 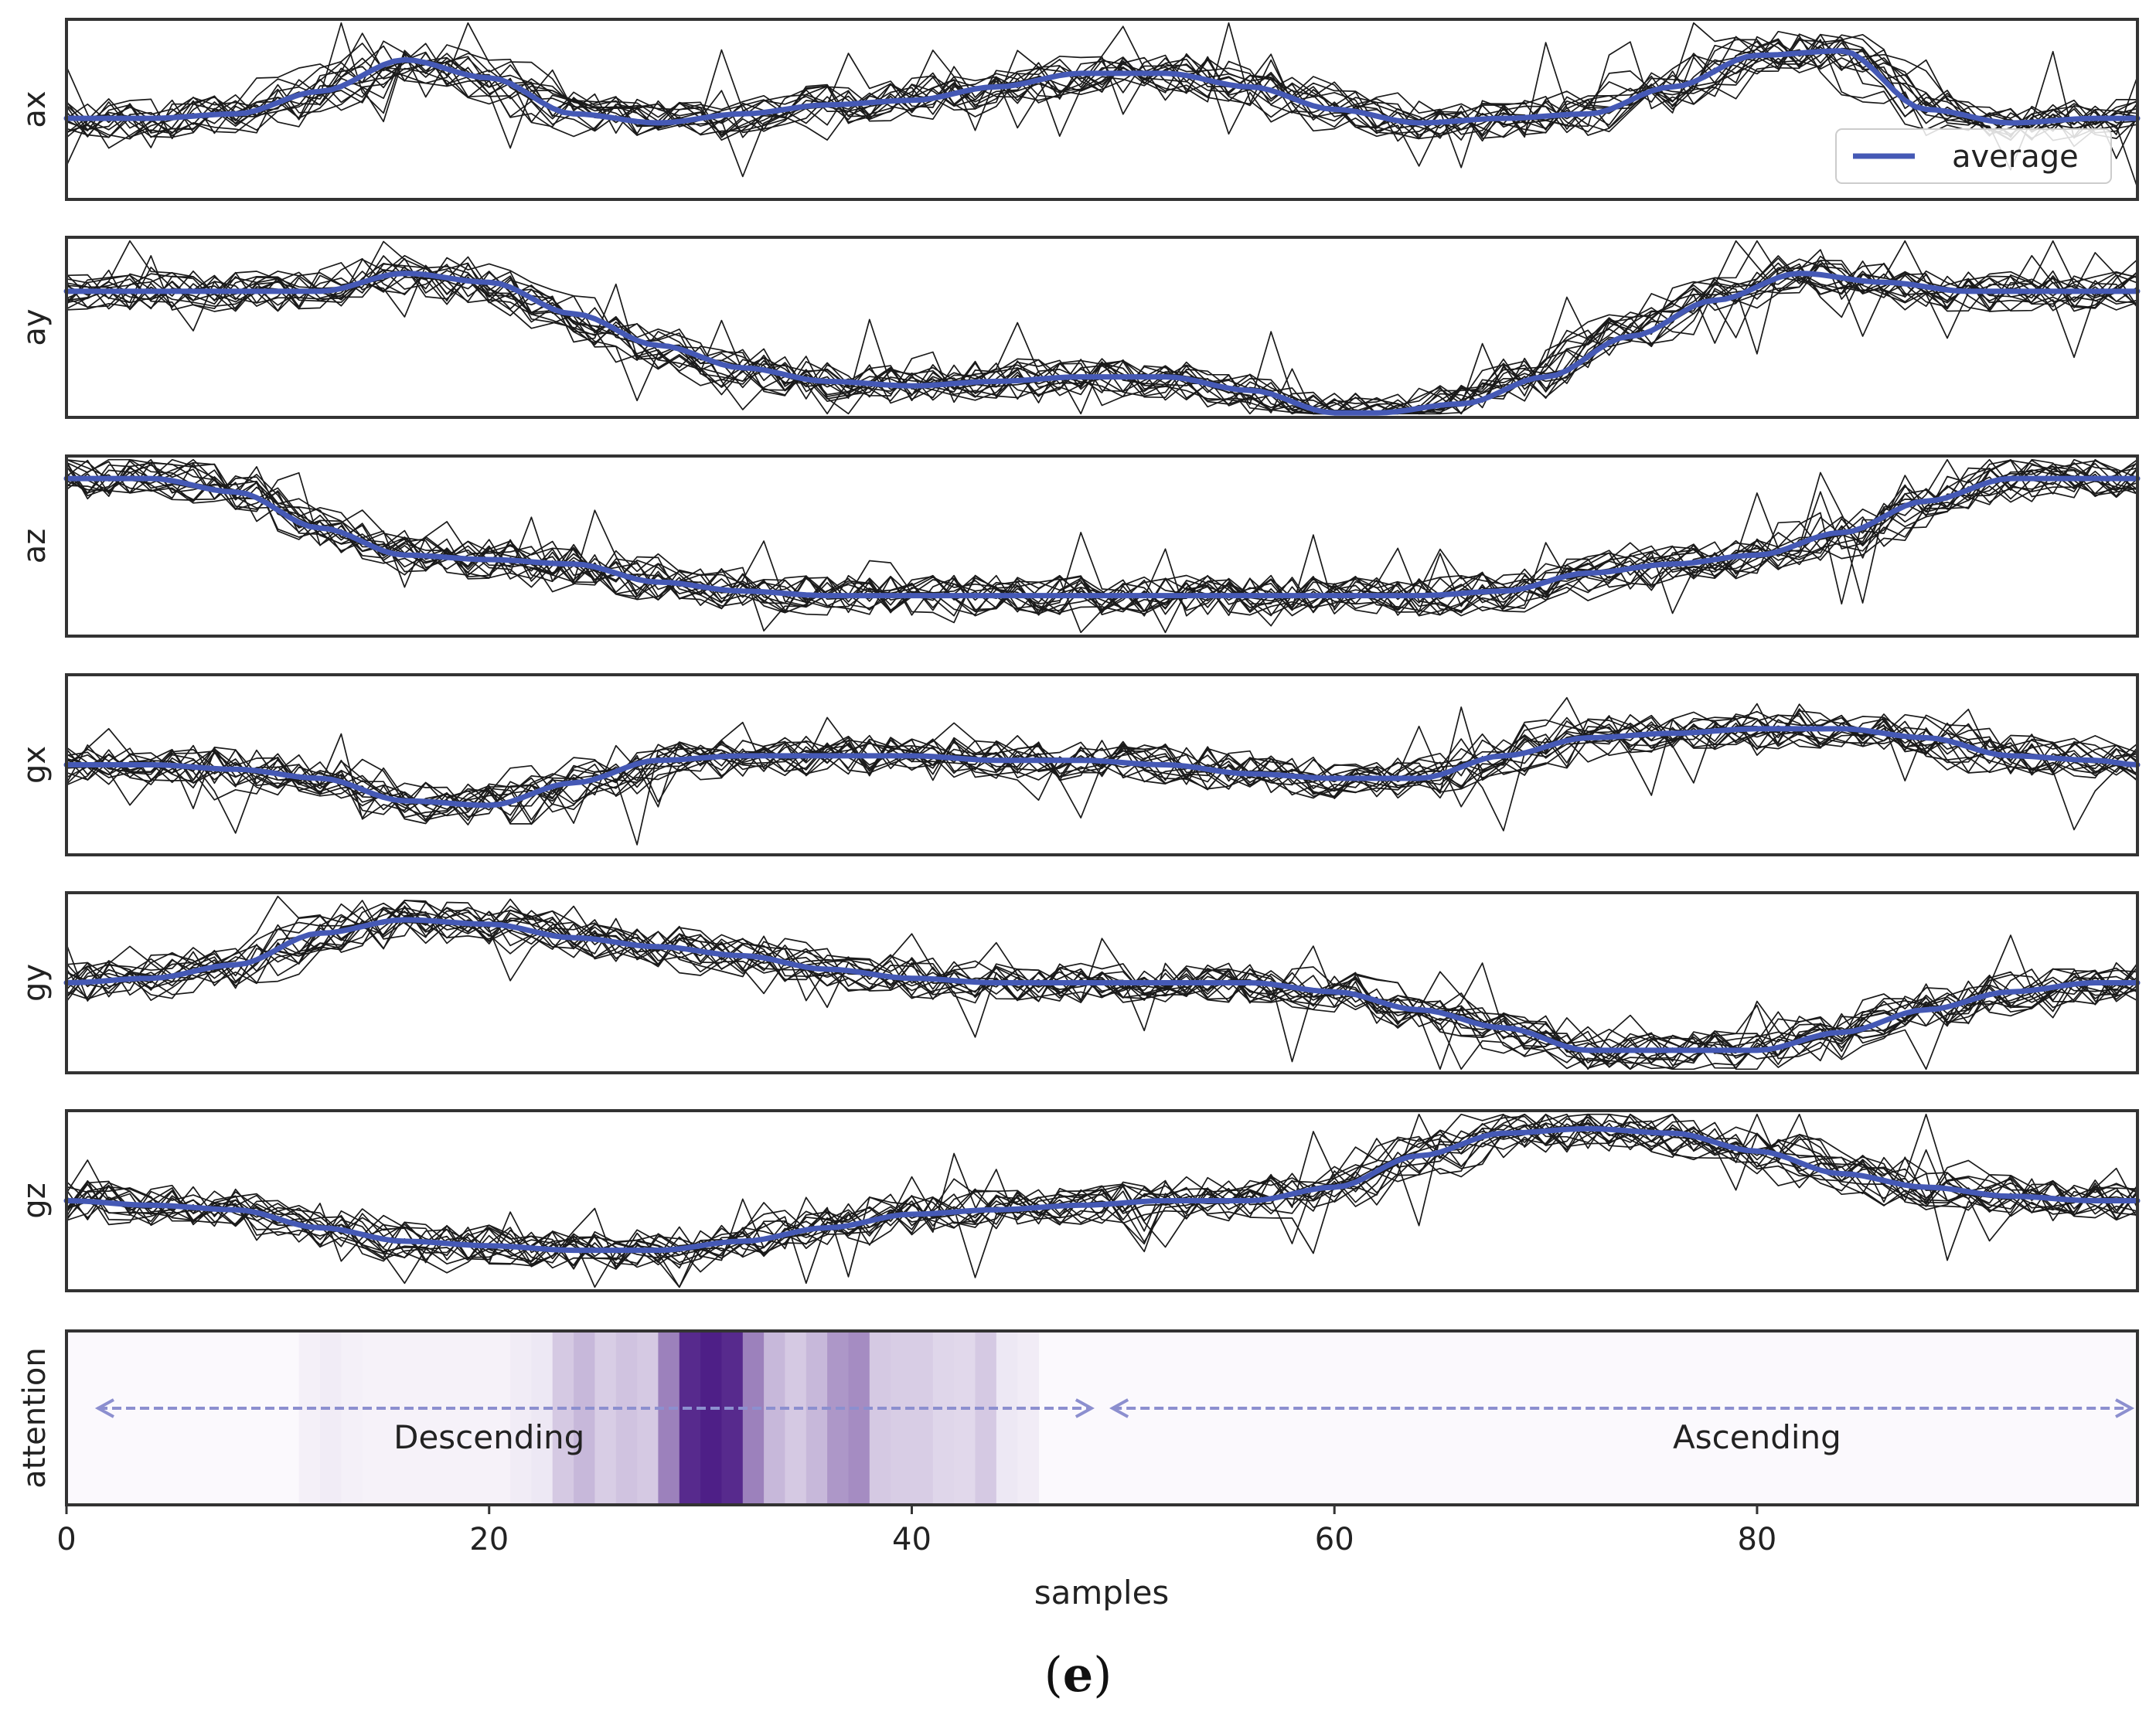 I want to click on attention-cells, so click(x=669, y=1418).